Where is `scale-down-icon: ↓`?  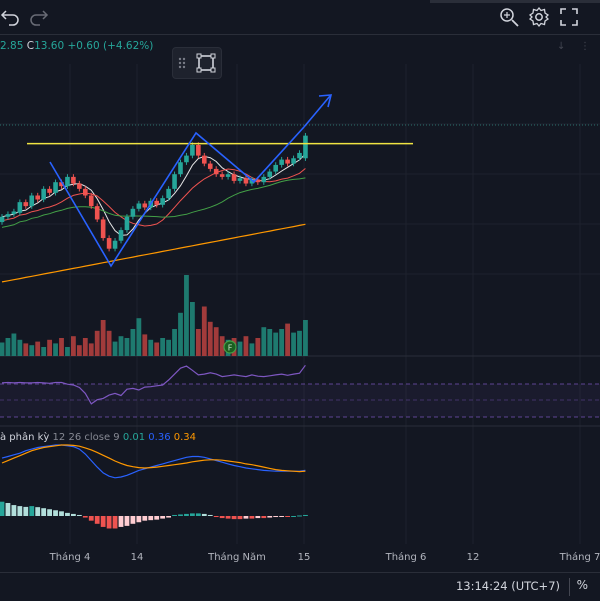
scale-down-icon: ↓ is located at coordinates (561, 46).